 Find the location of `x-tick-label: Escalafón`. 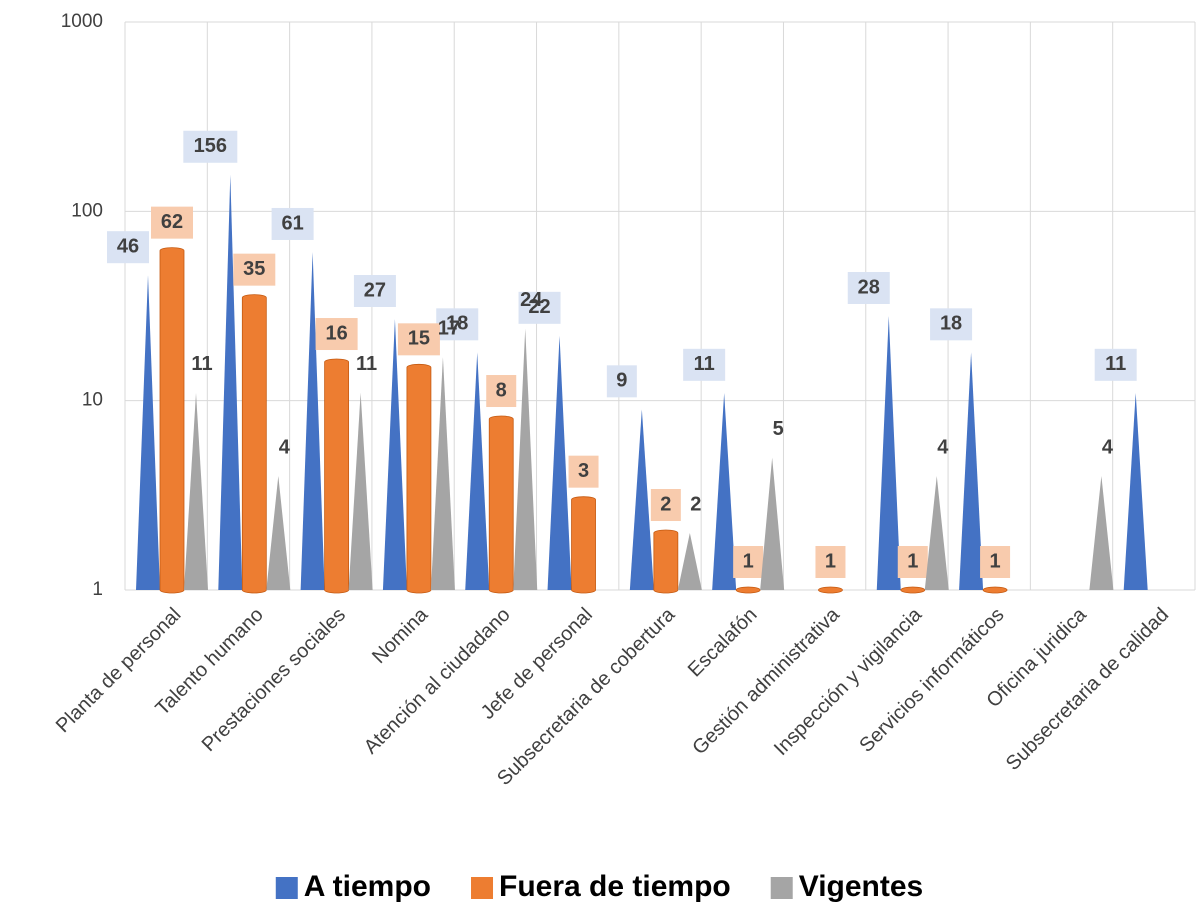

x-tick-label: Escalafón is located at coordinates (723, 643).